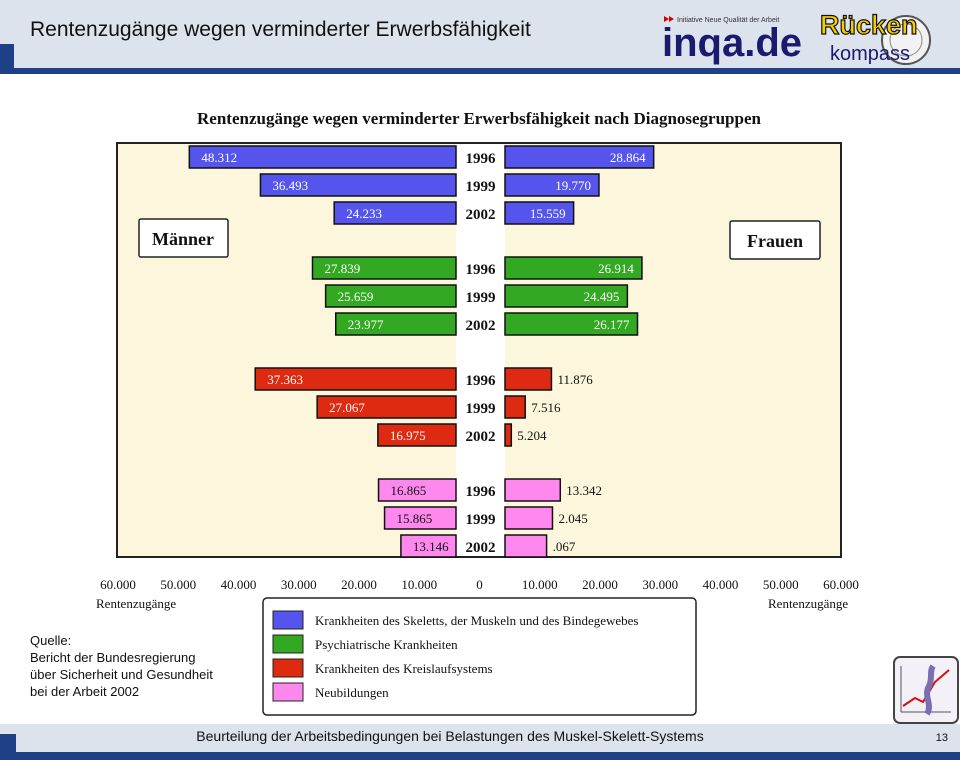 The image size is (960, 760). I want to click on x-axis-label-left: Rentenzugänge, so click(136, 603).